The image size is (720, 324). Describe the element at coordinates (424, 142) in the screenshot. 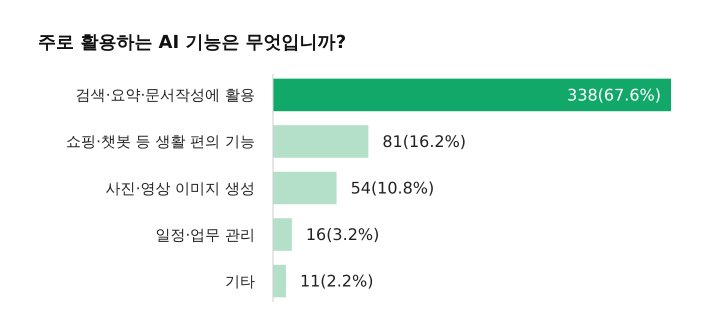

I see `data-label: 81(16.2%)` at that location.